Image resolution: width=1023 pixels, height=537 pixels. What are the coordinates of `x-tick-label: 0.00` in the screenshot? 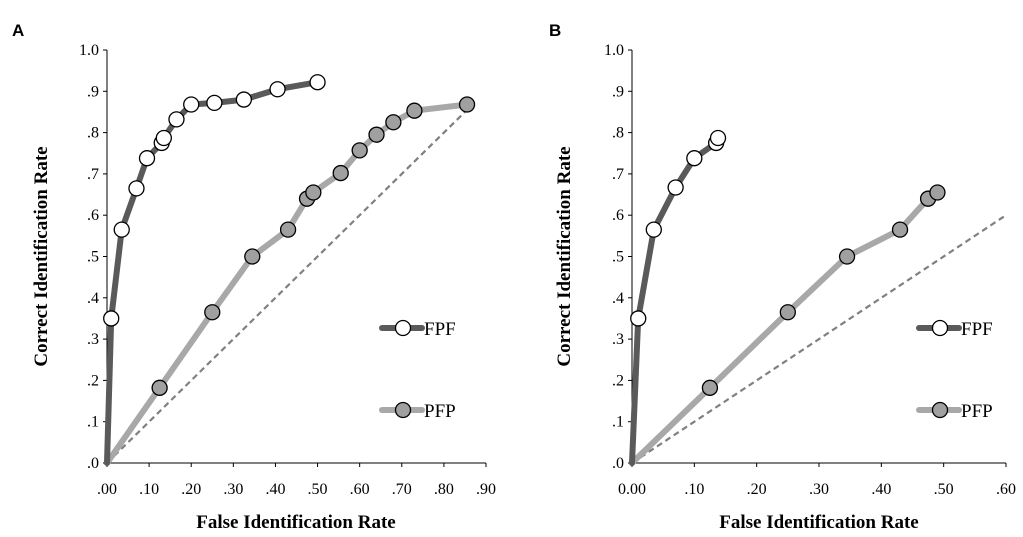 It's located at (632, 489).